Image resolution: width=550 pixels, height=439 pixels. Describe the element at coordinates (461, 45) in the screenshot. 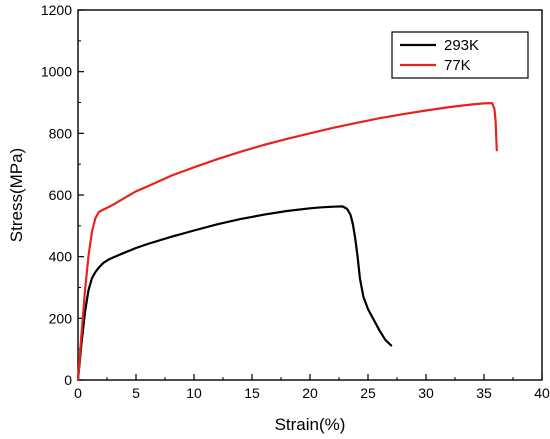

I see `legend-label: 293K` at that location.